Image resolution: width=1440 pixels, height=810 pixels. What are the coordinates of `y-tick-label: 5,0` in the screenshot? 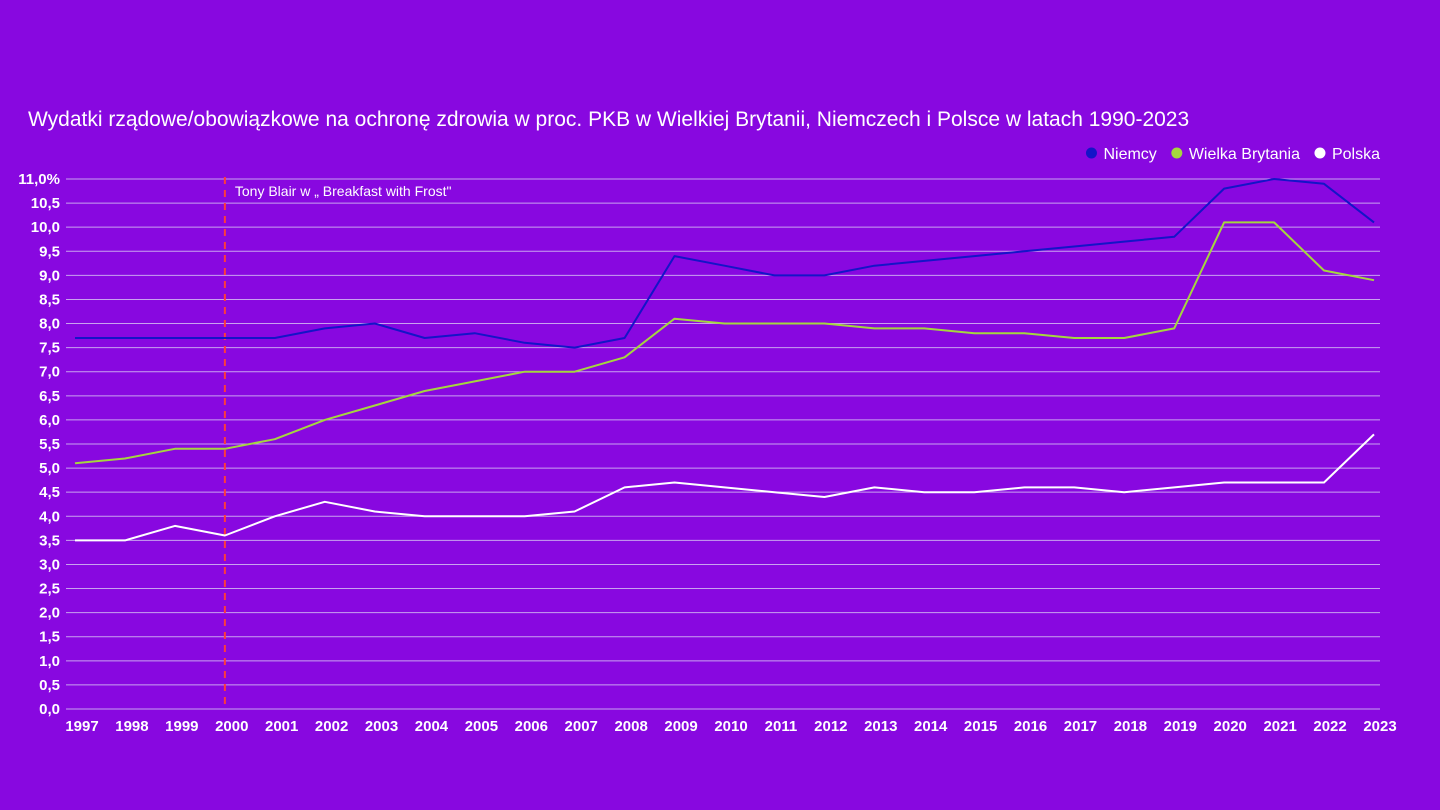 It's located at (49, 468).